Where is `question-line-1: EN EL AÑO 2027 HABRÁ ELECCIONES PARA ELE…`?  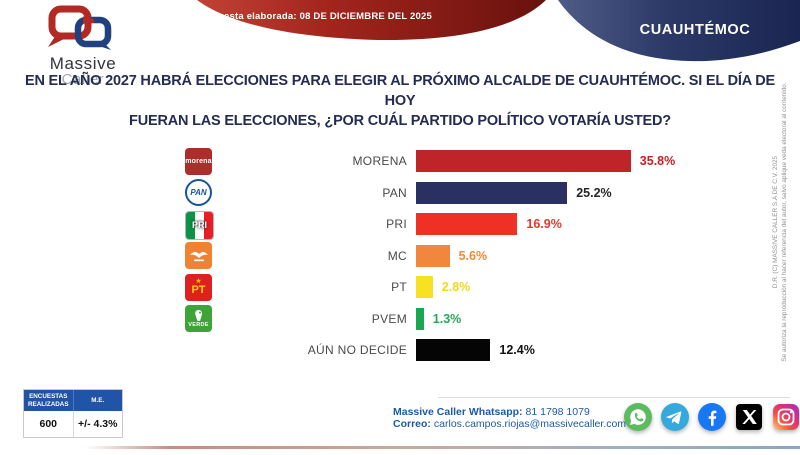 question-line-1: EN EL AÑO 2027 HABRÁ ELECCIONES PARA ELE… is located at coordinates (400, 91).